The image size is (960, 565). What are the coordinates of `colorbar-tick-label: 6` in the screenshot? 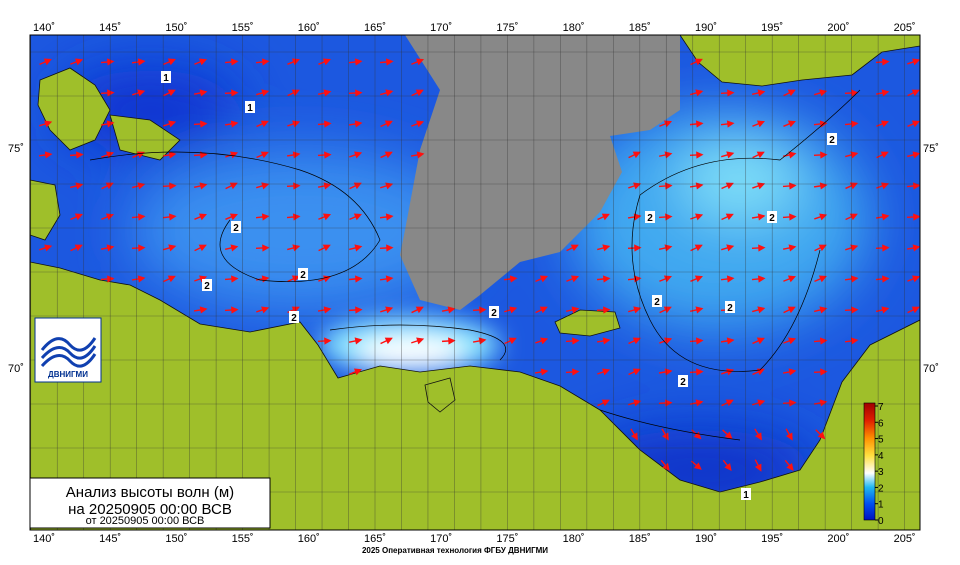 It's located at (881, 423).